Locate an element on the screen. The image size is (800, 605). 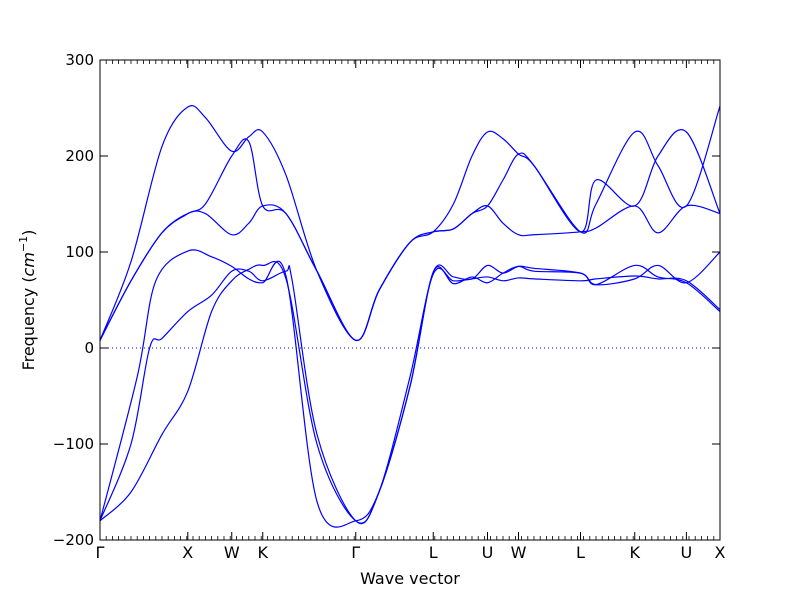
y-tick-label: 100 is located at coordinates (79, 252).